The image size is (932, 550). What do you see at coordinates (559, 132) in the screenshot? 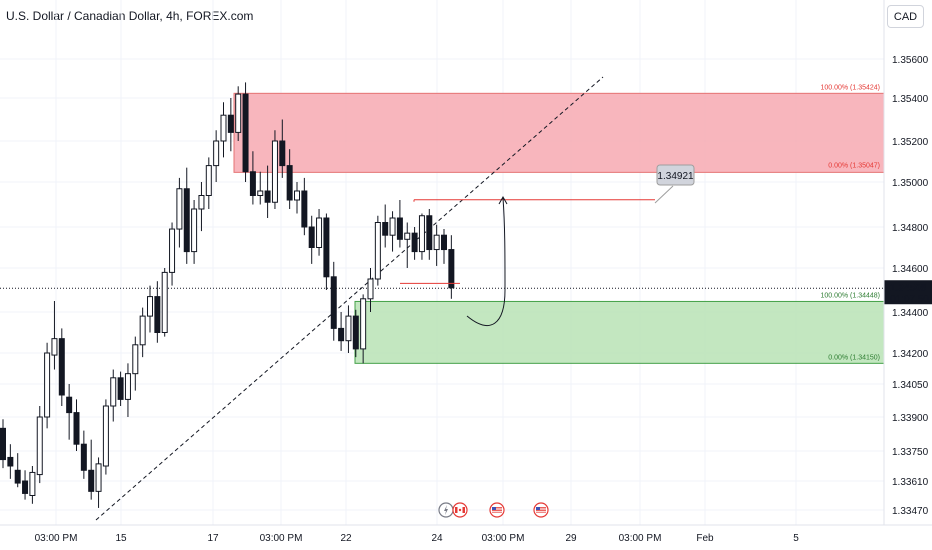
I see `supply-zone` at bounding box center [559, 132].